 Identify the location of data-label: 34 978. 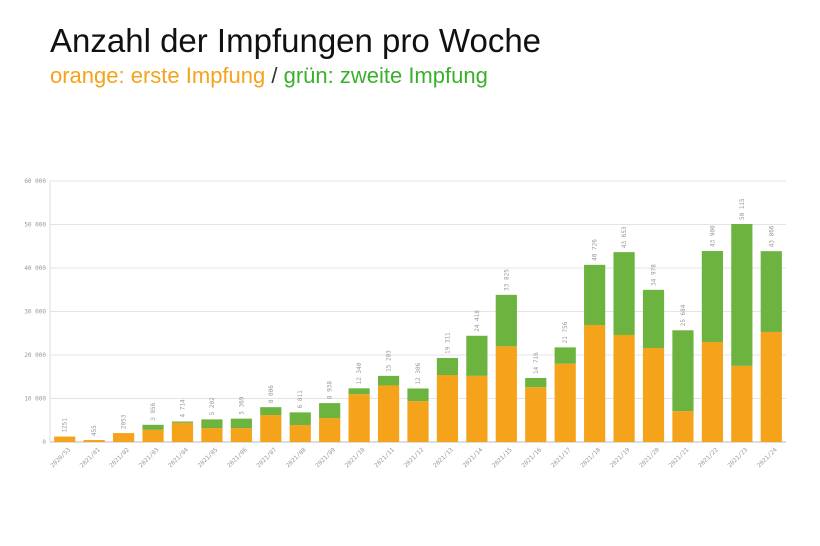
(654, 275).